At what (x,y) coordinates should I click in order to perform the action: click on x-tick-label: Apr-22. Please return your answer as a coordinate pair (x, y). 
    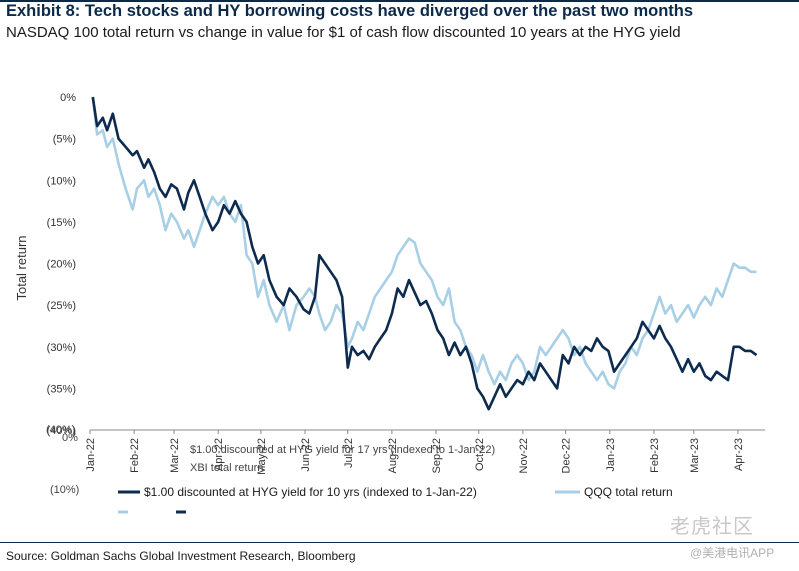
    Looking at the image, I should click on (219, 454).